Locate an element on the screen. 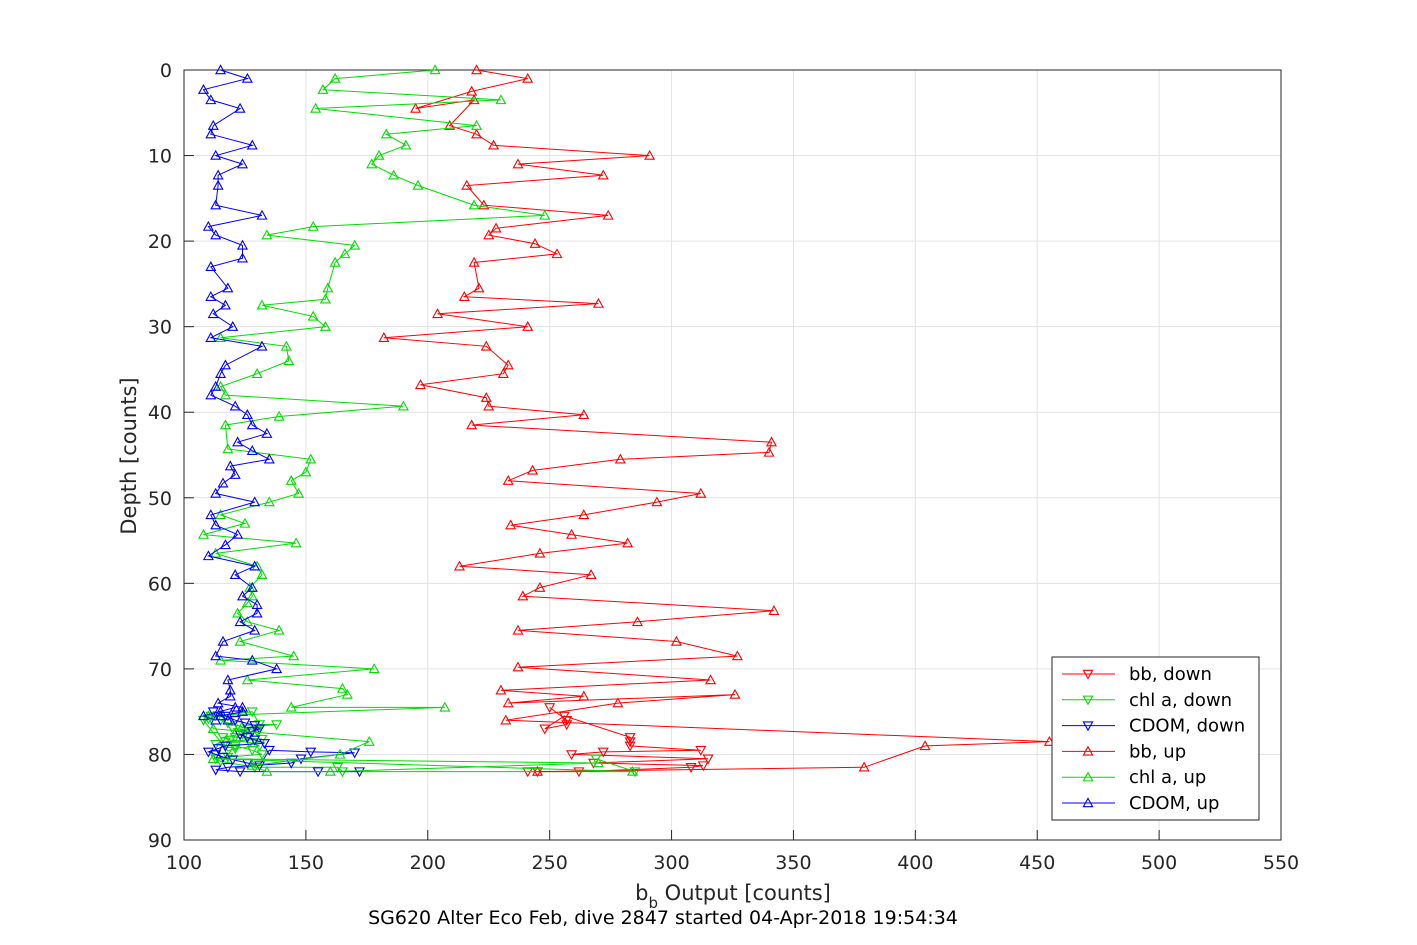 The height and width of the screenshot is (945, 1417). y-tick-label: 0 is located at coordinates (166, 71).